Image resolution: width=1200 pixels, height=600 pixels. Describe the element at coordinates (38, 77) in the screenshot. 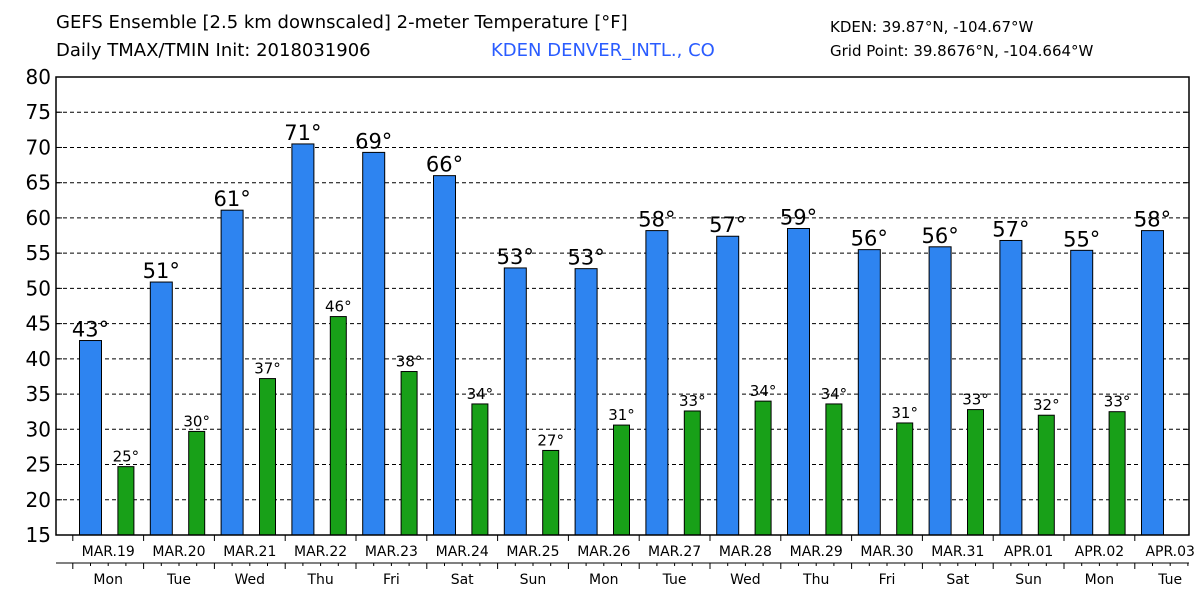

I see `y-tick-label: 80` at that location.